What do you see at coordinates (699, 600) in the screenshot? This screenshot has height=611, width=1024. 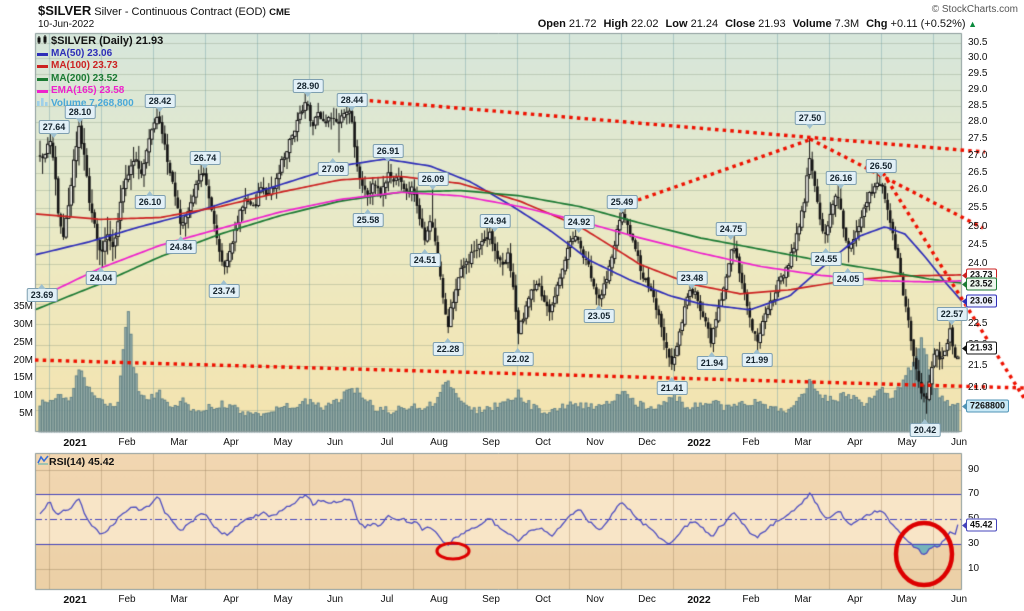 I see `rsi-month-label: 2022` at bounding box center [699, 600].